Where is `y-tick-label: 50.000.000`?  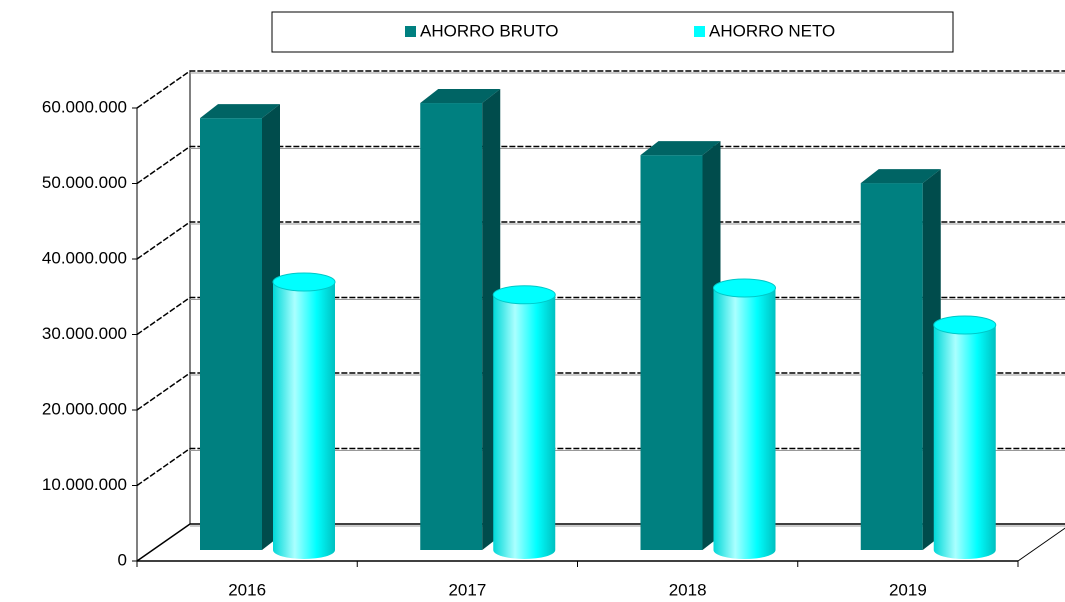
y-tick-label: 50.000.000 is located at coordinates (84, 182).